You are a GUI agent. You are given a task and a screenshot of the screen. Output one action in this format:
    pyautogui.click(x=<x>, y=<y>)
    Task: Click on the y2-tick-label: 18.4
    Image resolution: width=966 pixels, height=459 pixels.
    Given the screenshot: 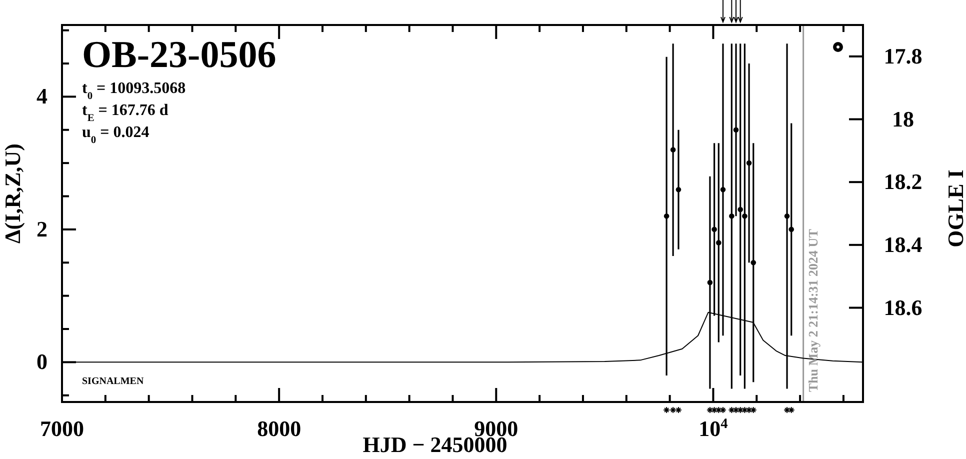 What is the action you would take?
    pyautogui.click(x=903, y=244)
    